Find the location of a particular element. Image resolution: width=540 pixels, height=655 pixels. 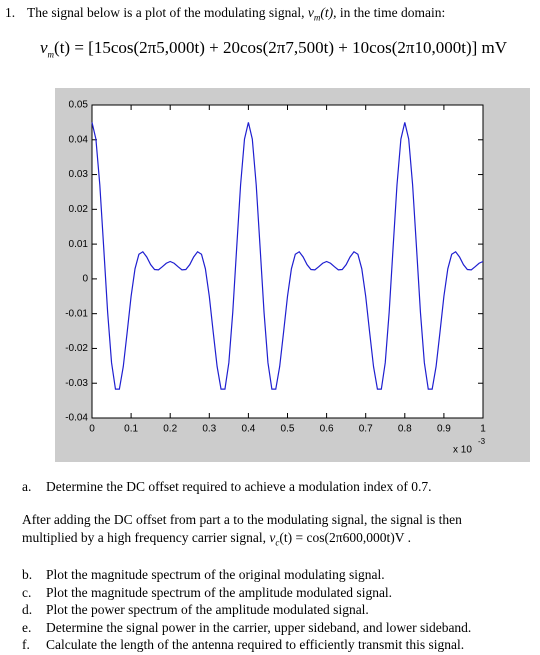

x-scale-label: x 10 is located at coordinates (462, 450).